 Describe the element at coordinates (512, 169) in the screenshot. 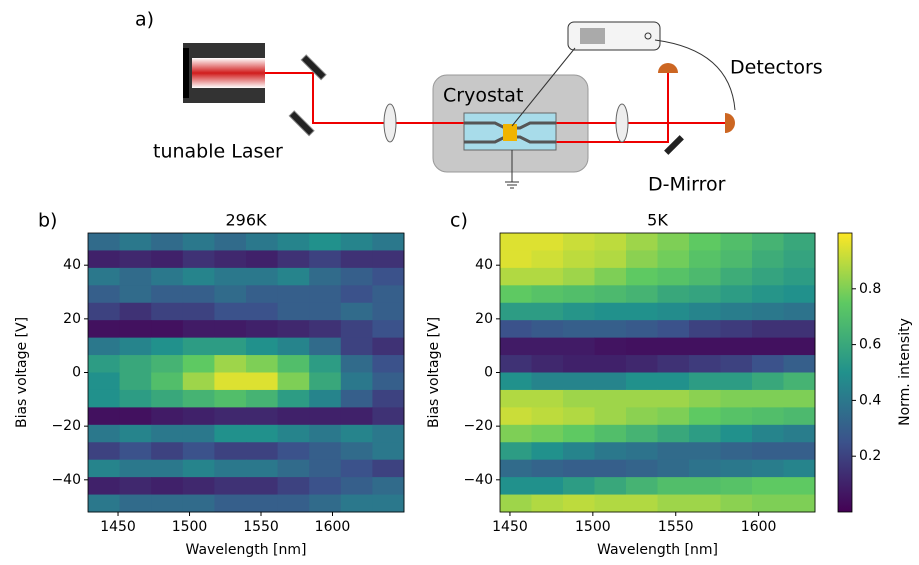

I see `ground` at that location.